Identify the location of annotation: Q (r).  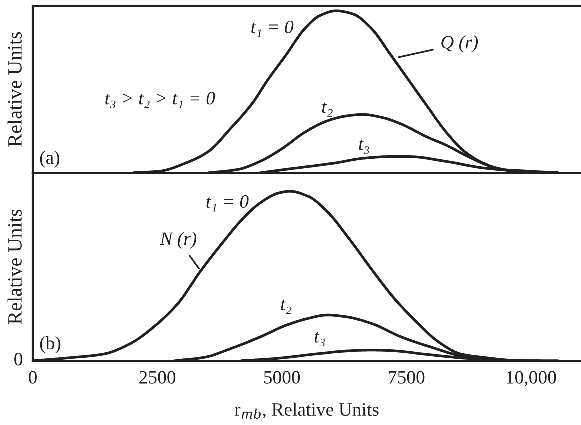
(460, 44).